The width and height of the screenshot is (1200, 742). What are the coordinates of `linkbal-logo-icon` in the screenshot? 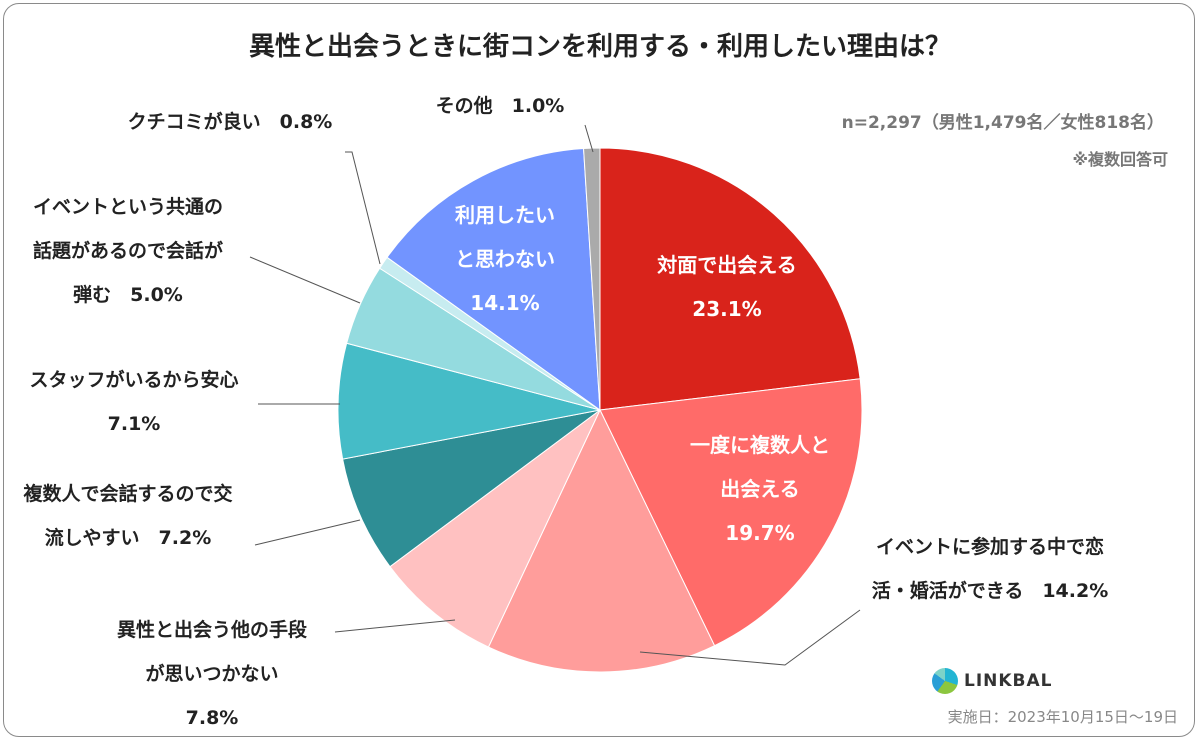 It's located at (945, 681).